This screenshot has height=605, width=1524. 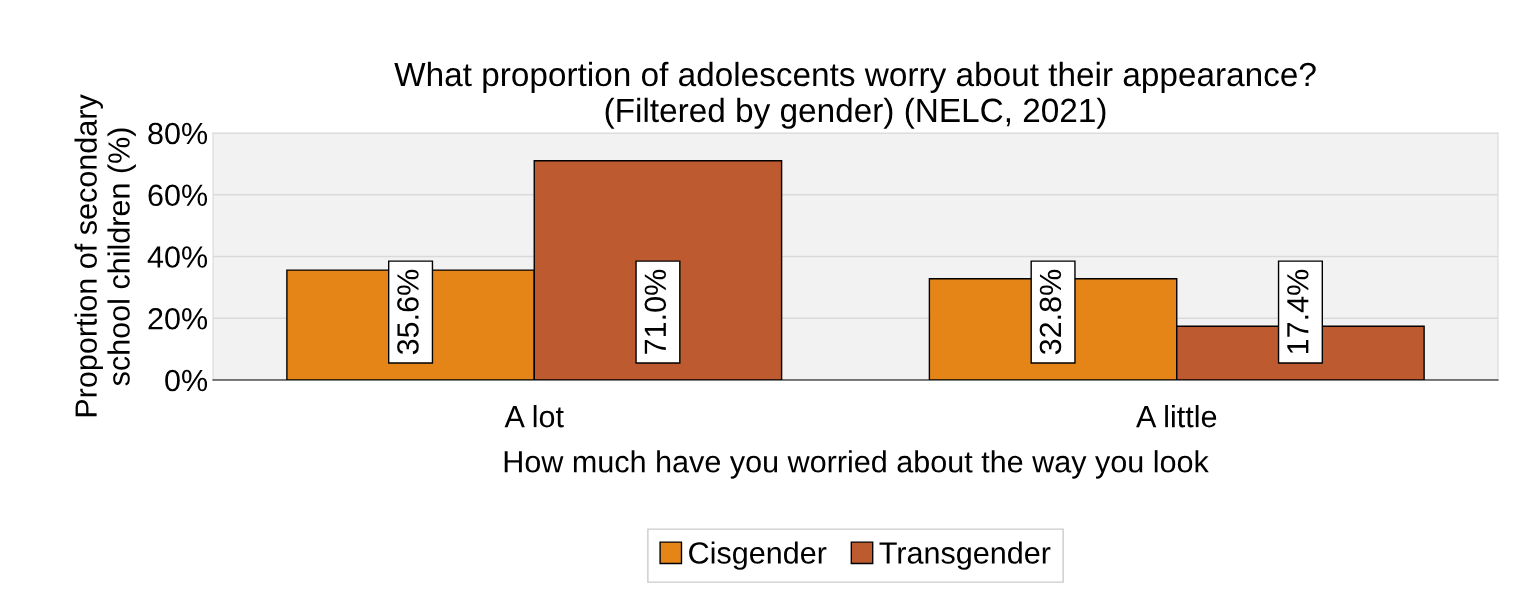 What do you see at coordinates (534, 416) in the screenshot?
I see `x-tick-label: A lot` at bounding box center [534, 416].